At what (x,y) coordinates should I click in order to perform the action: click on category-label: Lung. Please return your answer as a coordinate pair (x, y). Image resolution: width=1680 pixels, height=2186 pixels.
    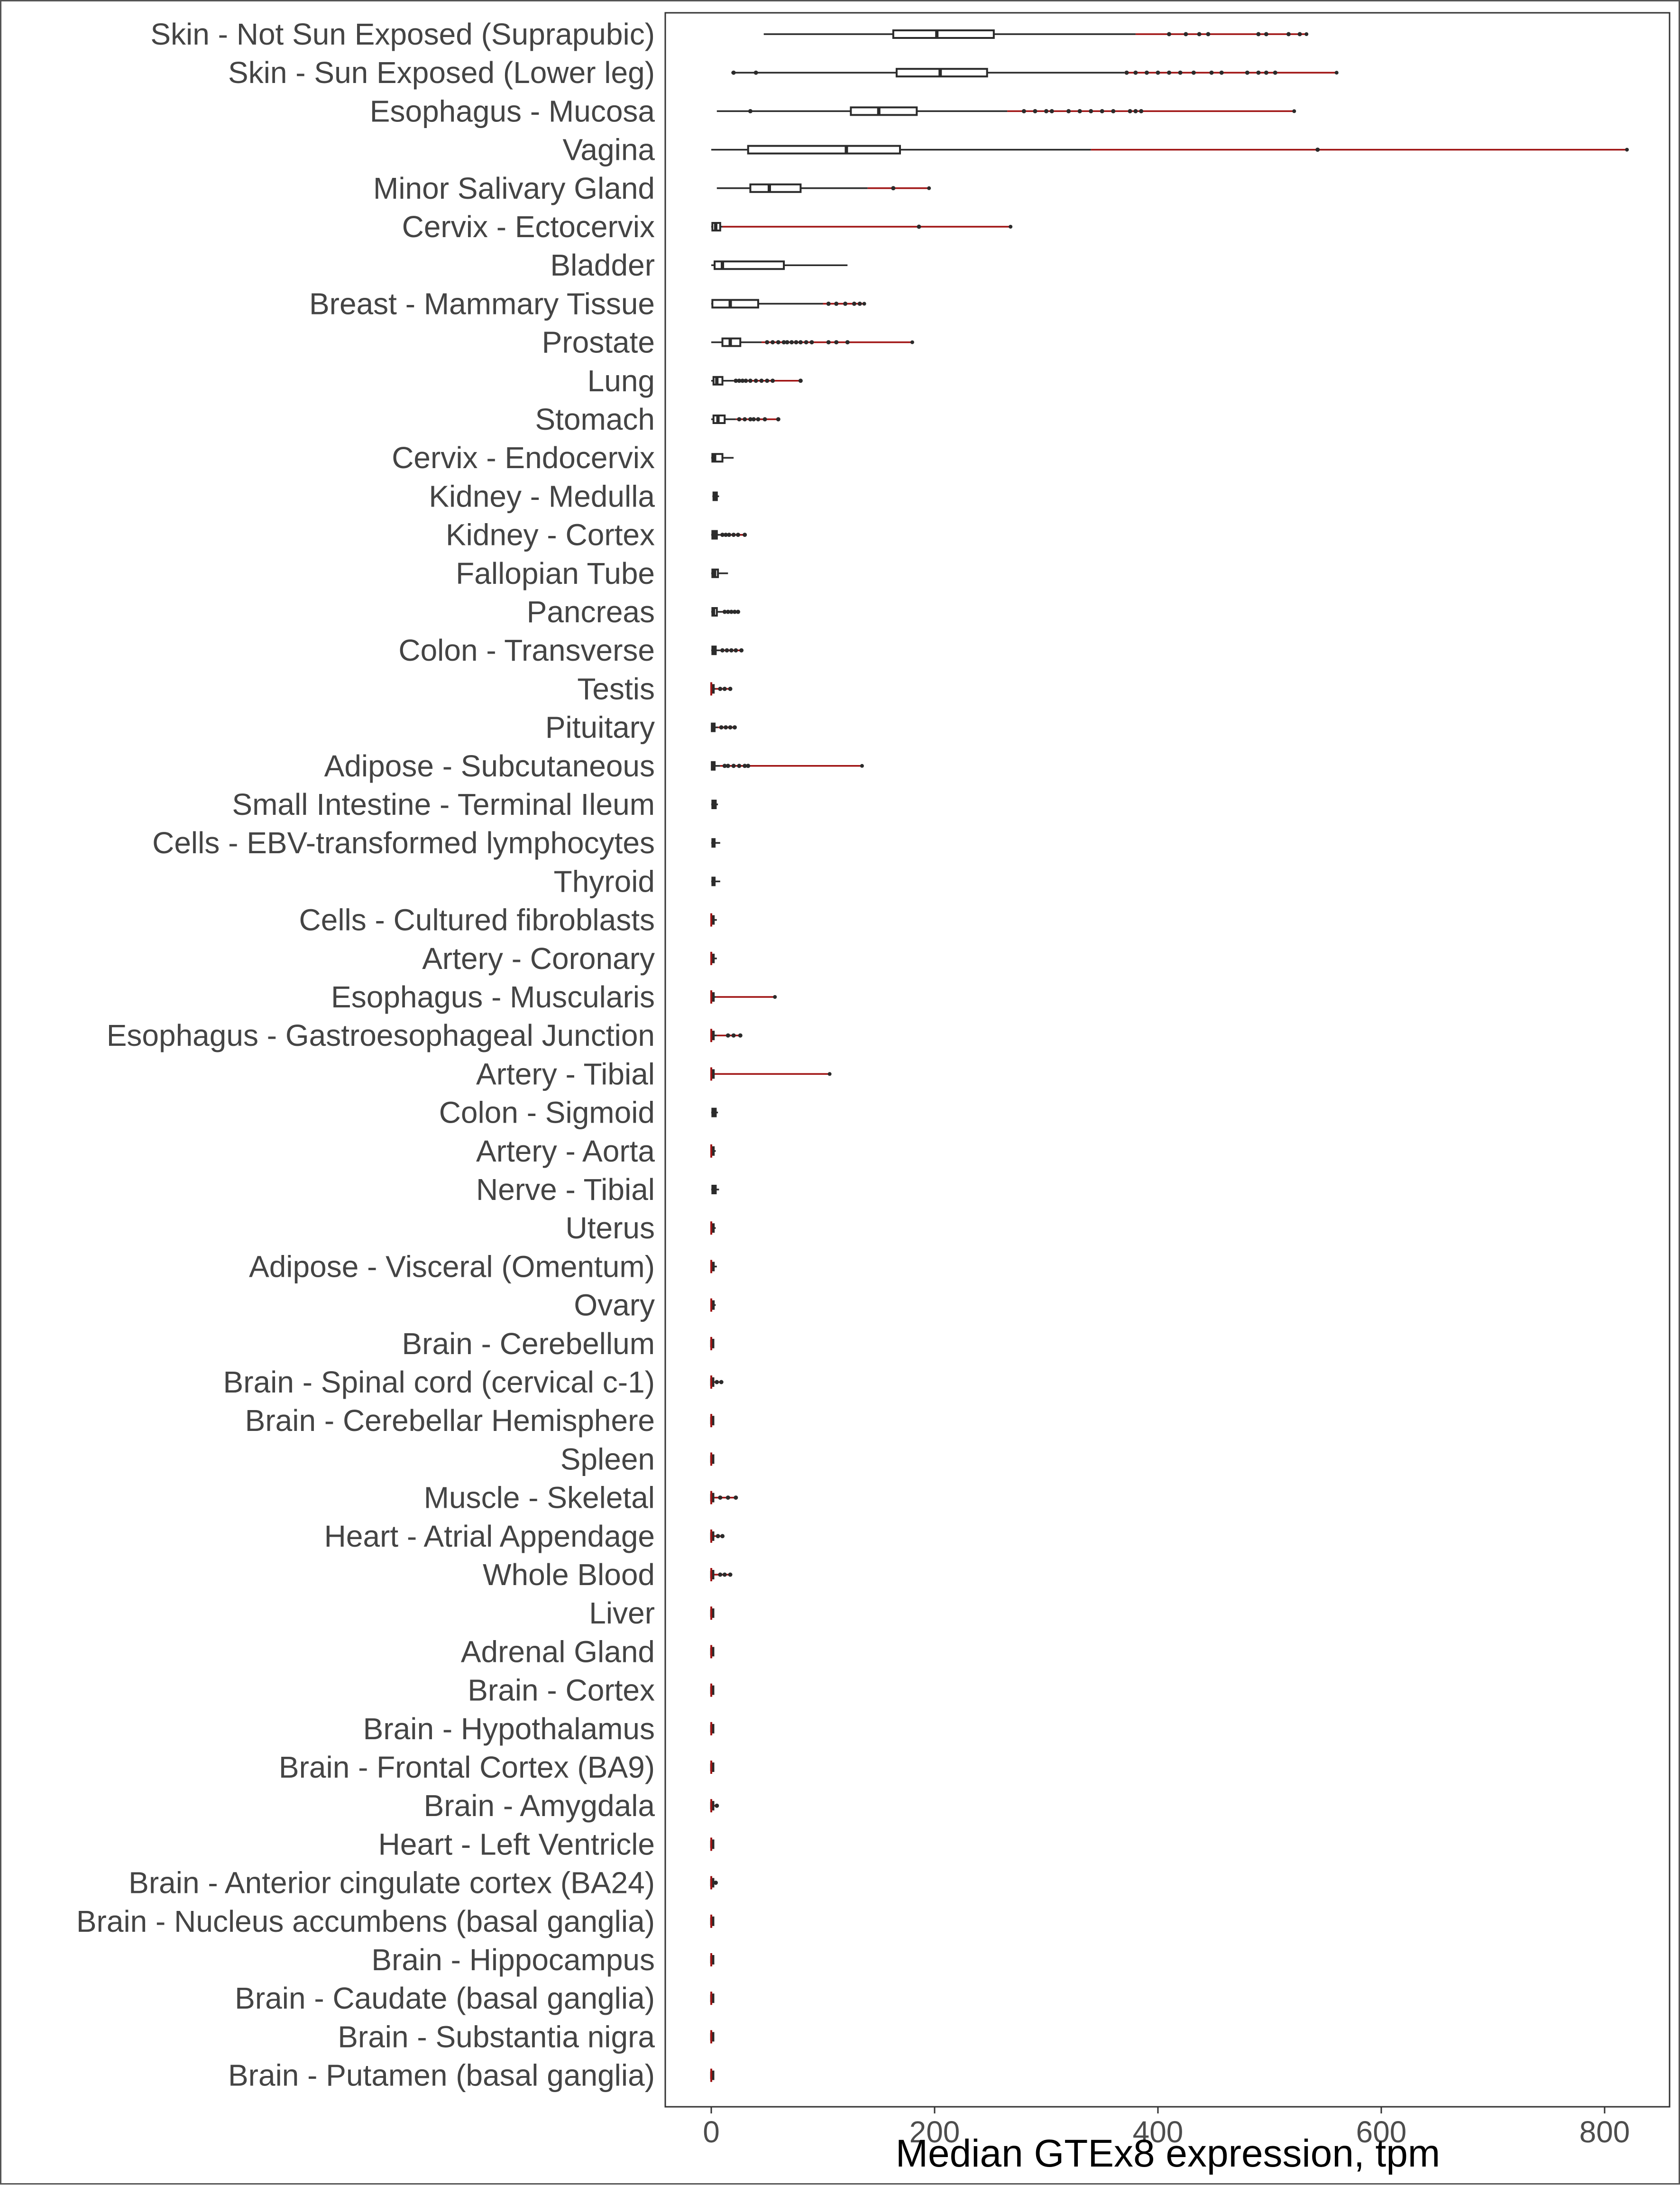
    Looking at the image, I should click on (621, 381).